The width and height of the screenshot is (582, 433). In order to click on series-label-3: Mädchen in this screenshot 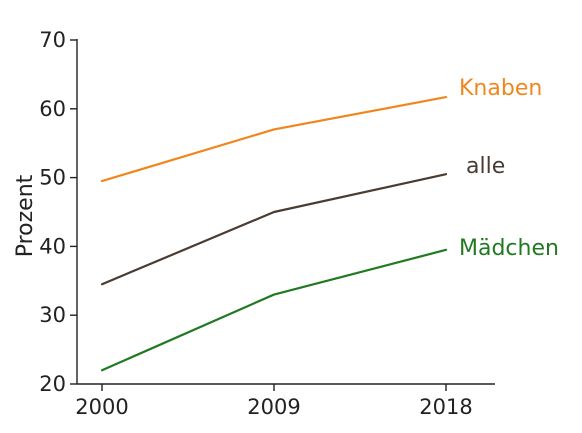, I will do `click(509, 248)`.